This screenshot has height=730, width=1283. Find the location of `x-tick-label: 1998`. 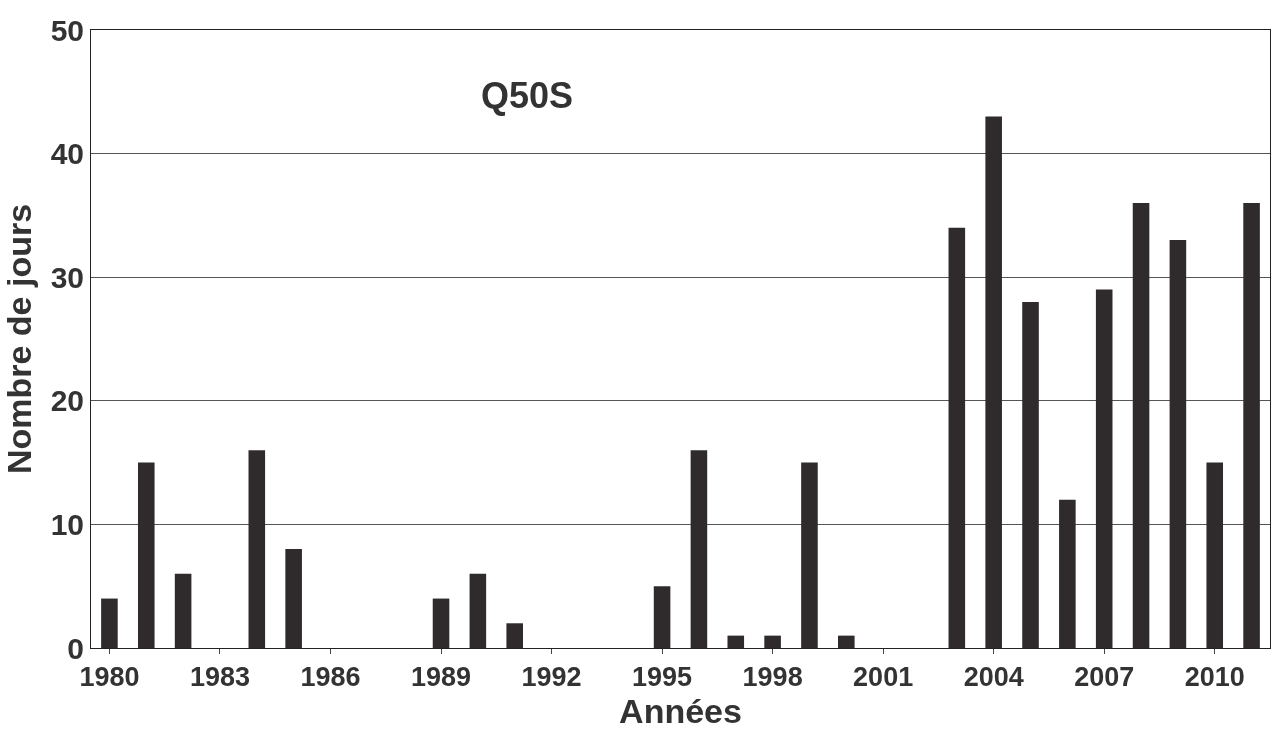

x-tick-label: 1998 is located at coordinates (772, 677).